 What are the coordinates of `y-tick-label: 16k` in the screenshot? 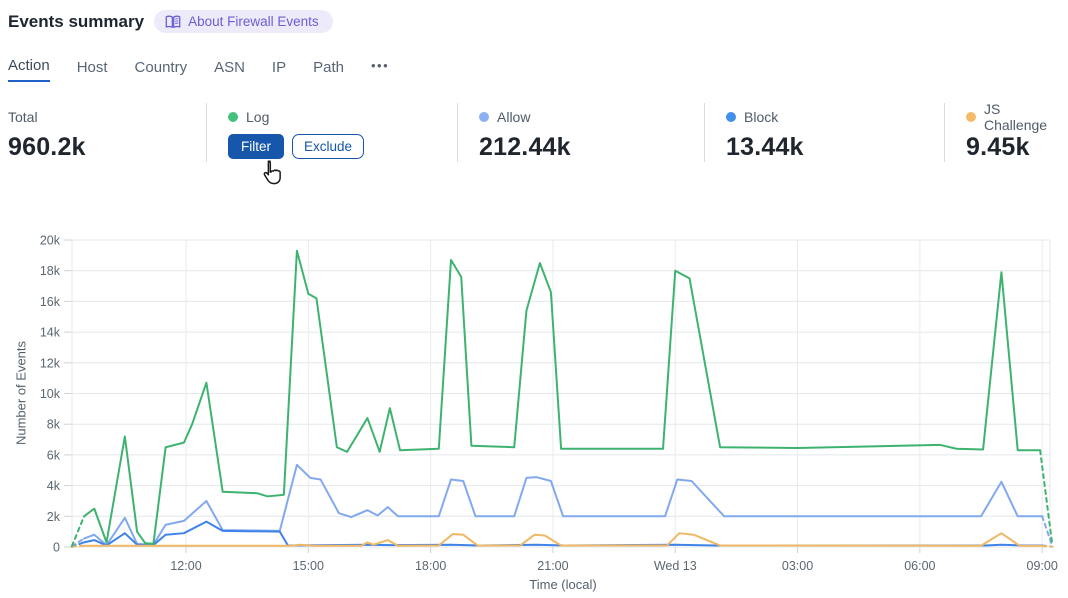 It's located at (50, 302).